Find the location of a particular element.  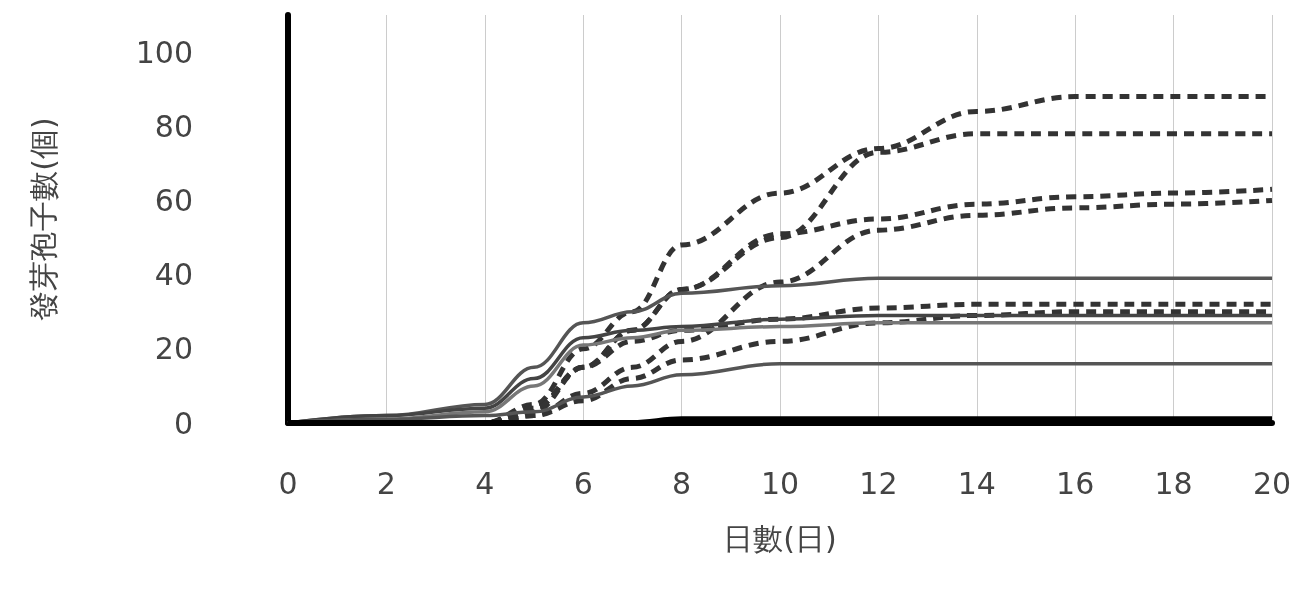

y-tick-label: 0 is located at coordinates (183, 423).